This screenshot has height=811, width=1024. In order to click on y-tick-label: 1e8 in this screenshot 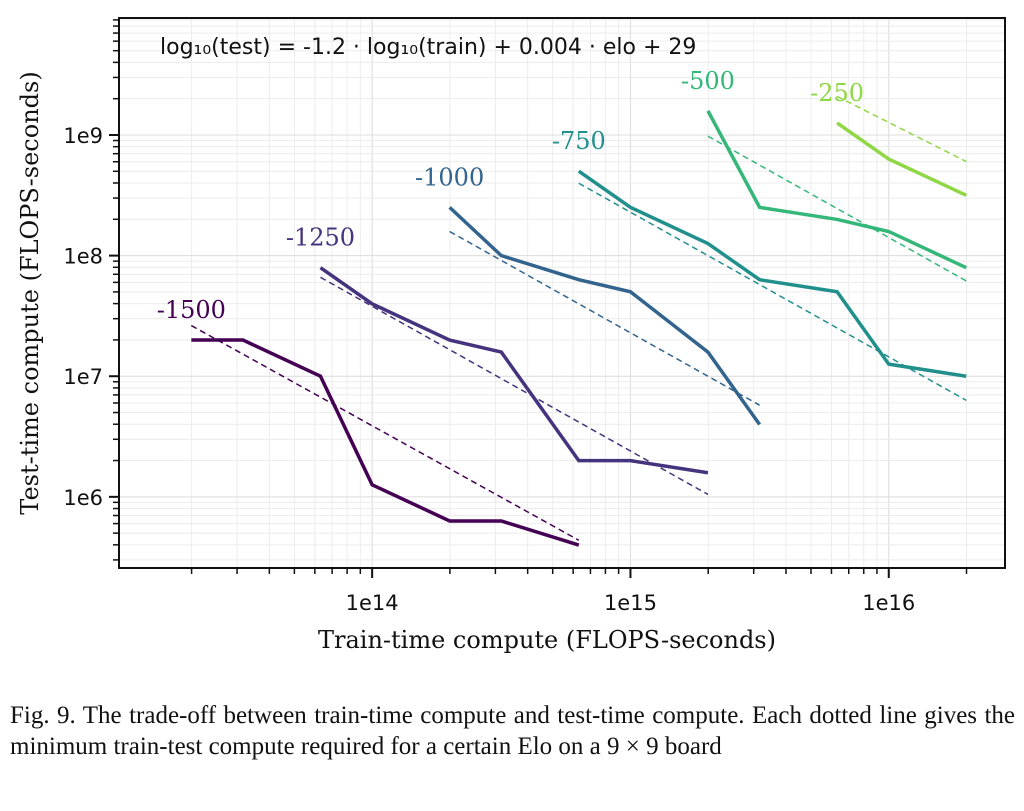, I will do `click(83, 257)`.